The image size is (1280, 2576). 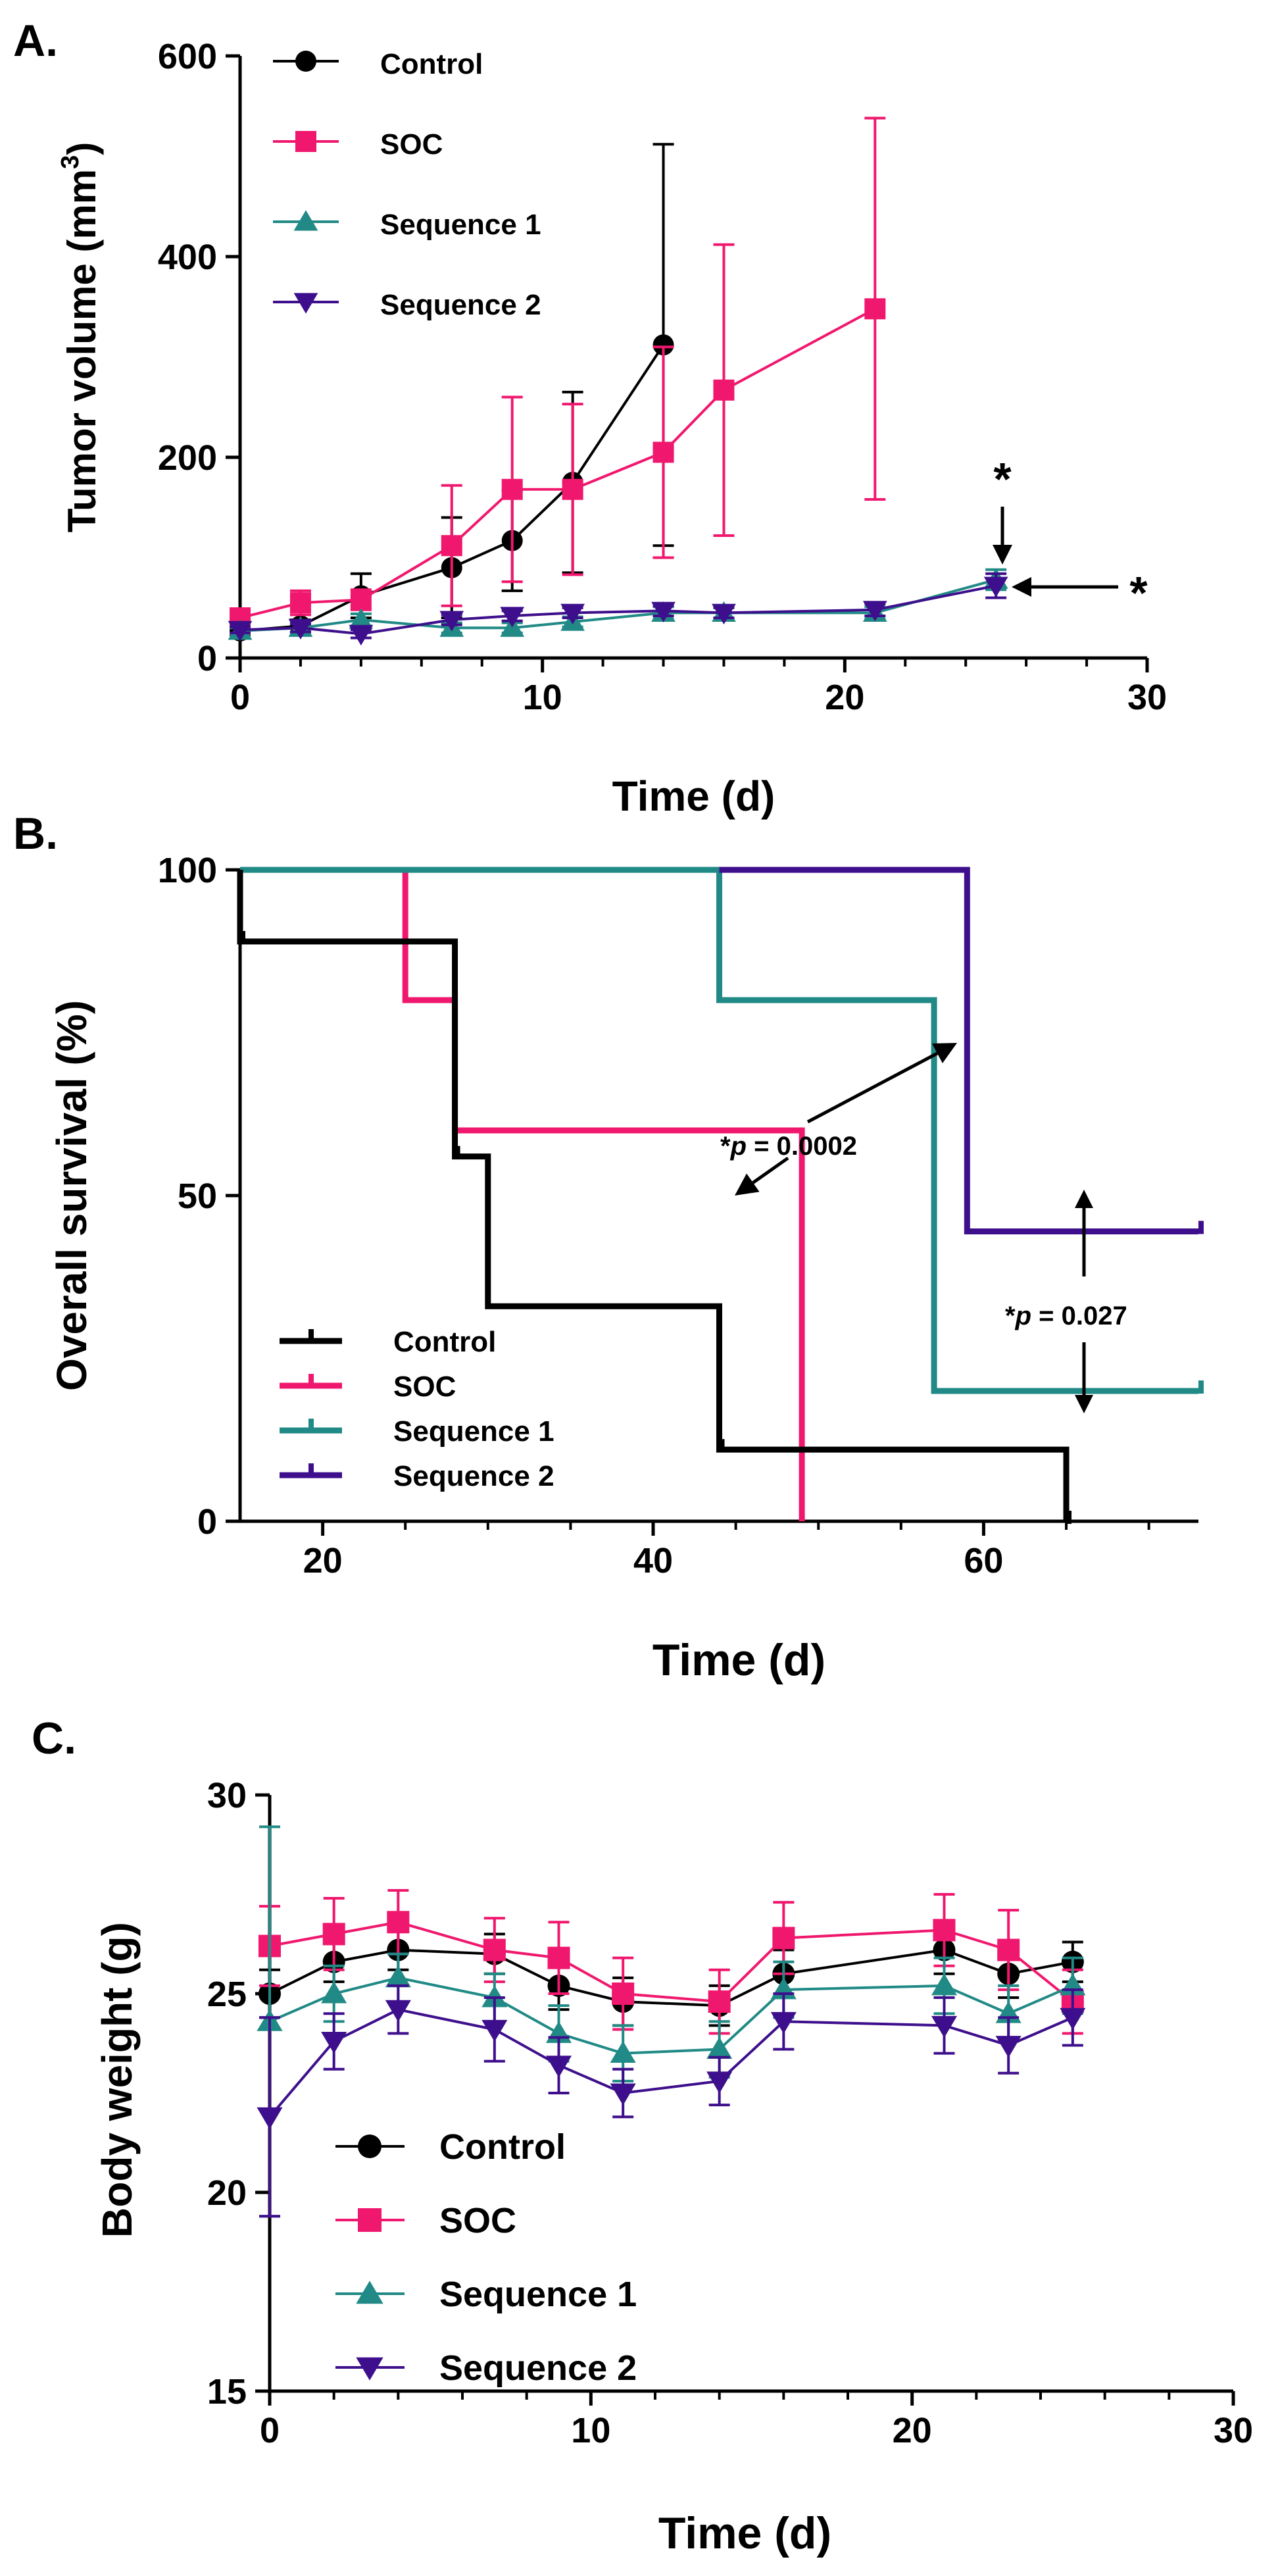 I want to click on p-value-number: = 0.0002, so click(x=802, y=1146).